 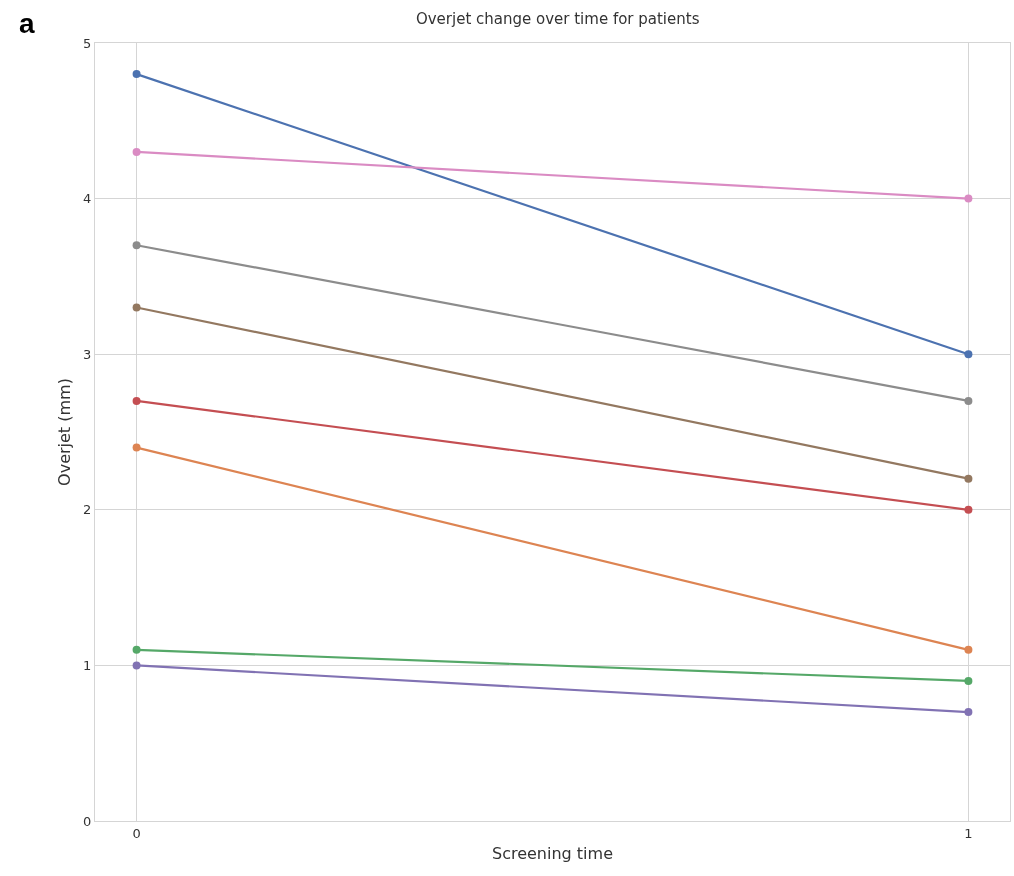 What do you see at coordinates (27, 23) in the screenshot?
I see `text: a` at bounding box center [27, 23].